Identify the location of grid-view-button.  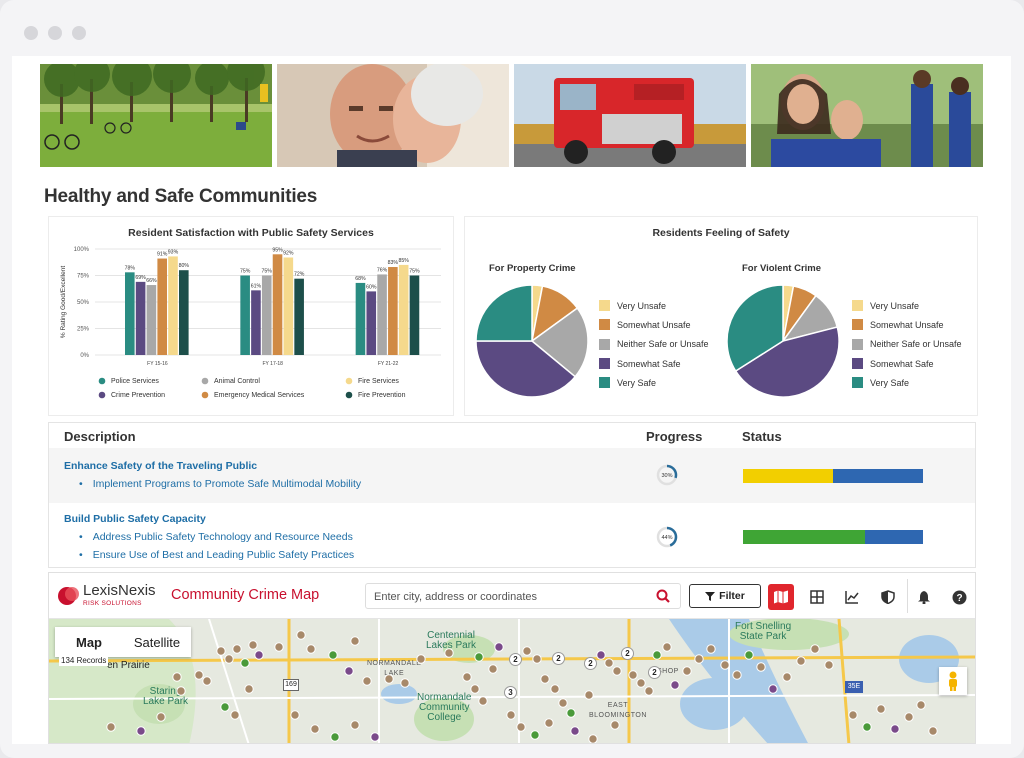
(817, 597).